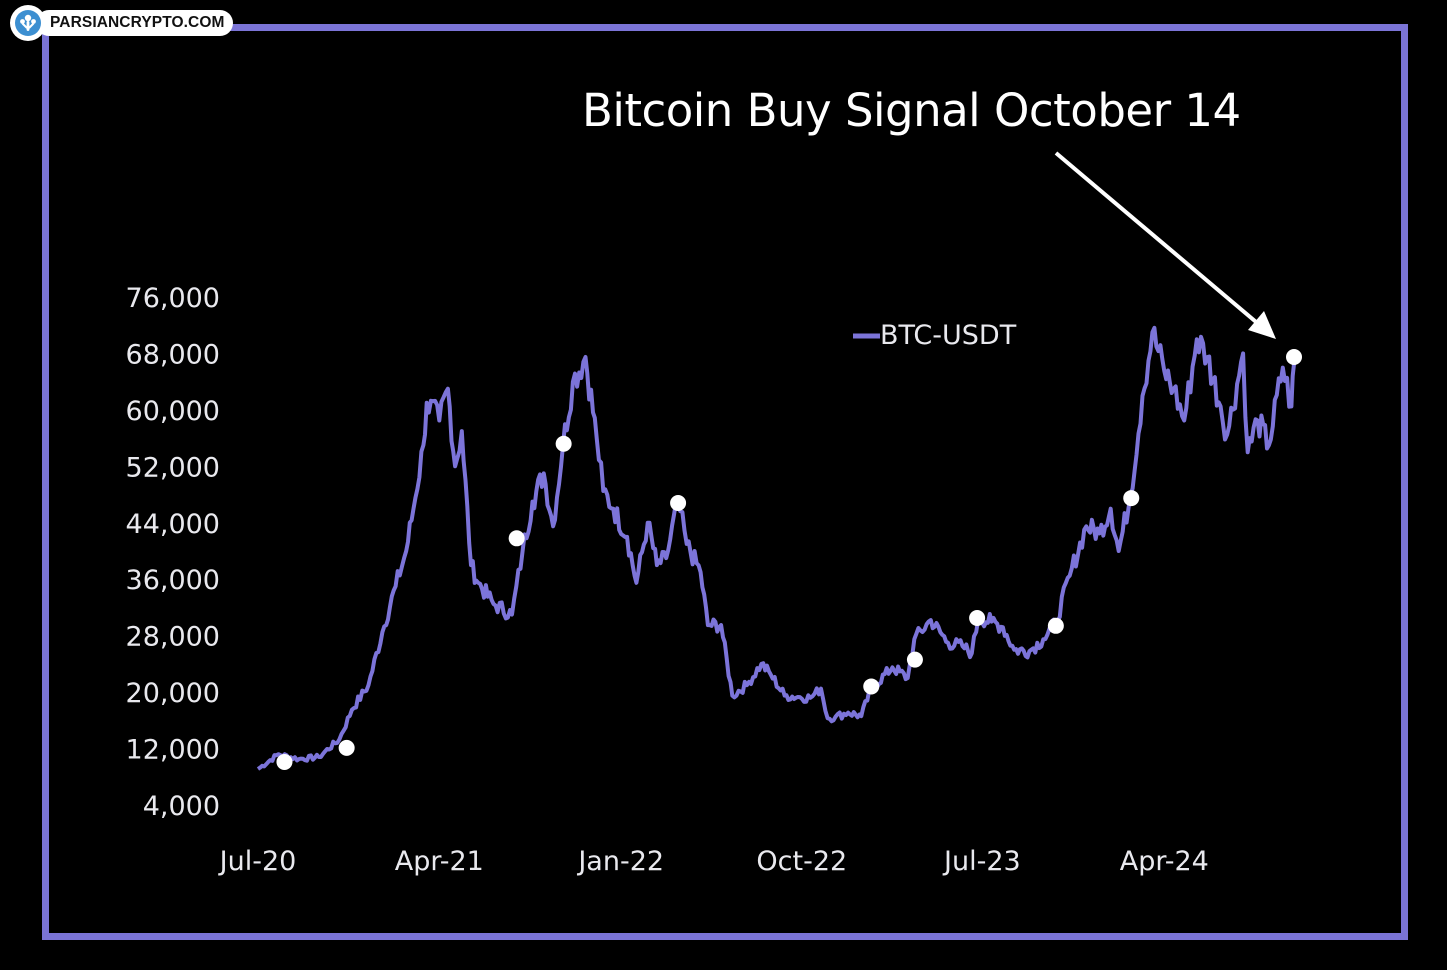  I want to click on annotation-arrow, so click(1165, 245).